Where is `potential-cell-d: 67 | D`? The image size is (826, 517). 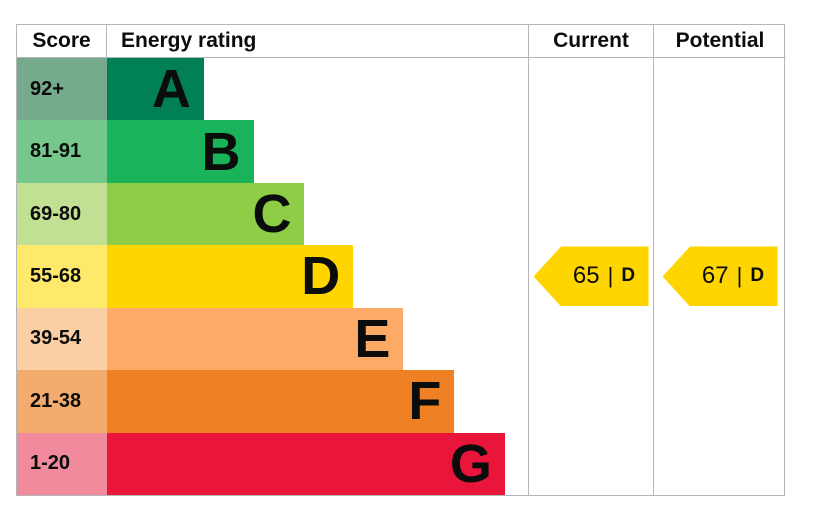
potential-cell-d: 67 | D is located at coordinates (720, 276).